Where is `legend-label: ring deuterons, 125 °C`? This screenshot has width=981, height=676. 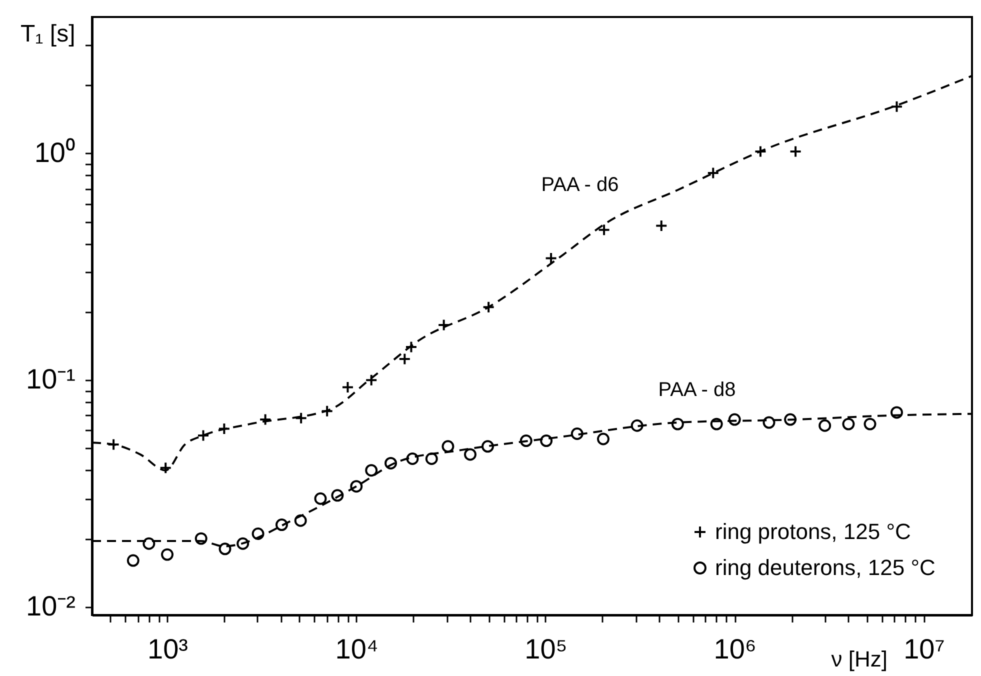 legend-label: ring deuterons, 125 °C is located at coordinates (825, 567).